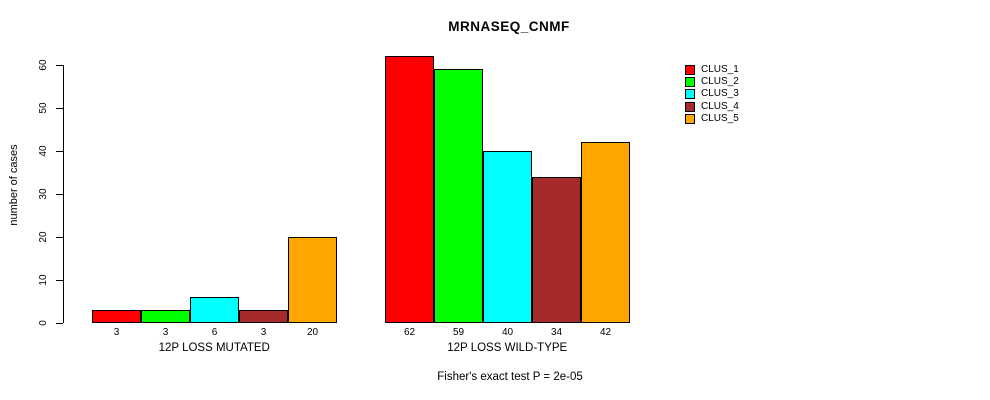 This screenshot has width=990, height=400. What do you see at coordinates (43, 280) in the screenshot?
I see `y-tick-label-10: 10` at bounding box center [43, 280].